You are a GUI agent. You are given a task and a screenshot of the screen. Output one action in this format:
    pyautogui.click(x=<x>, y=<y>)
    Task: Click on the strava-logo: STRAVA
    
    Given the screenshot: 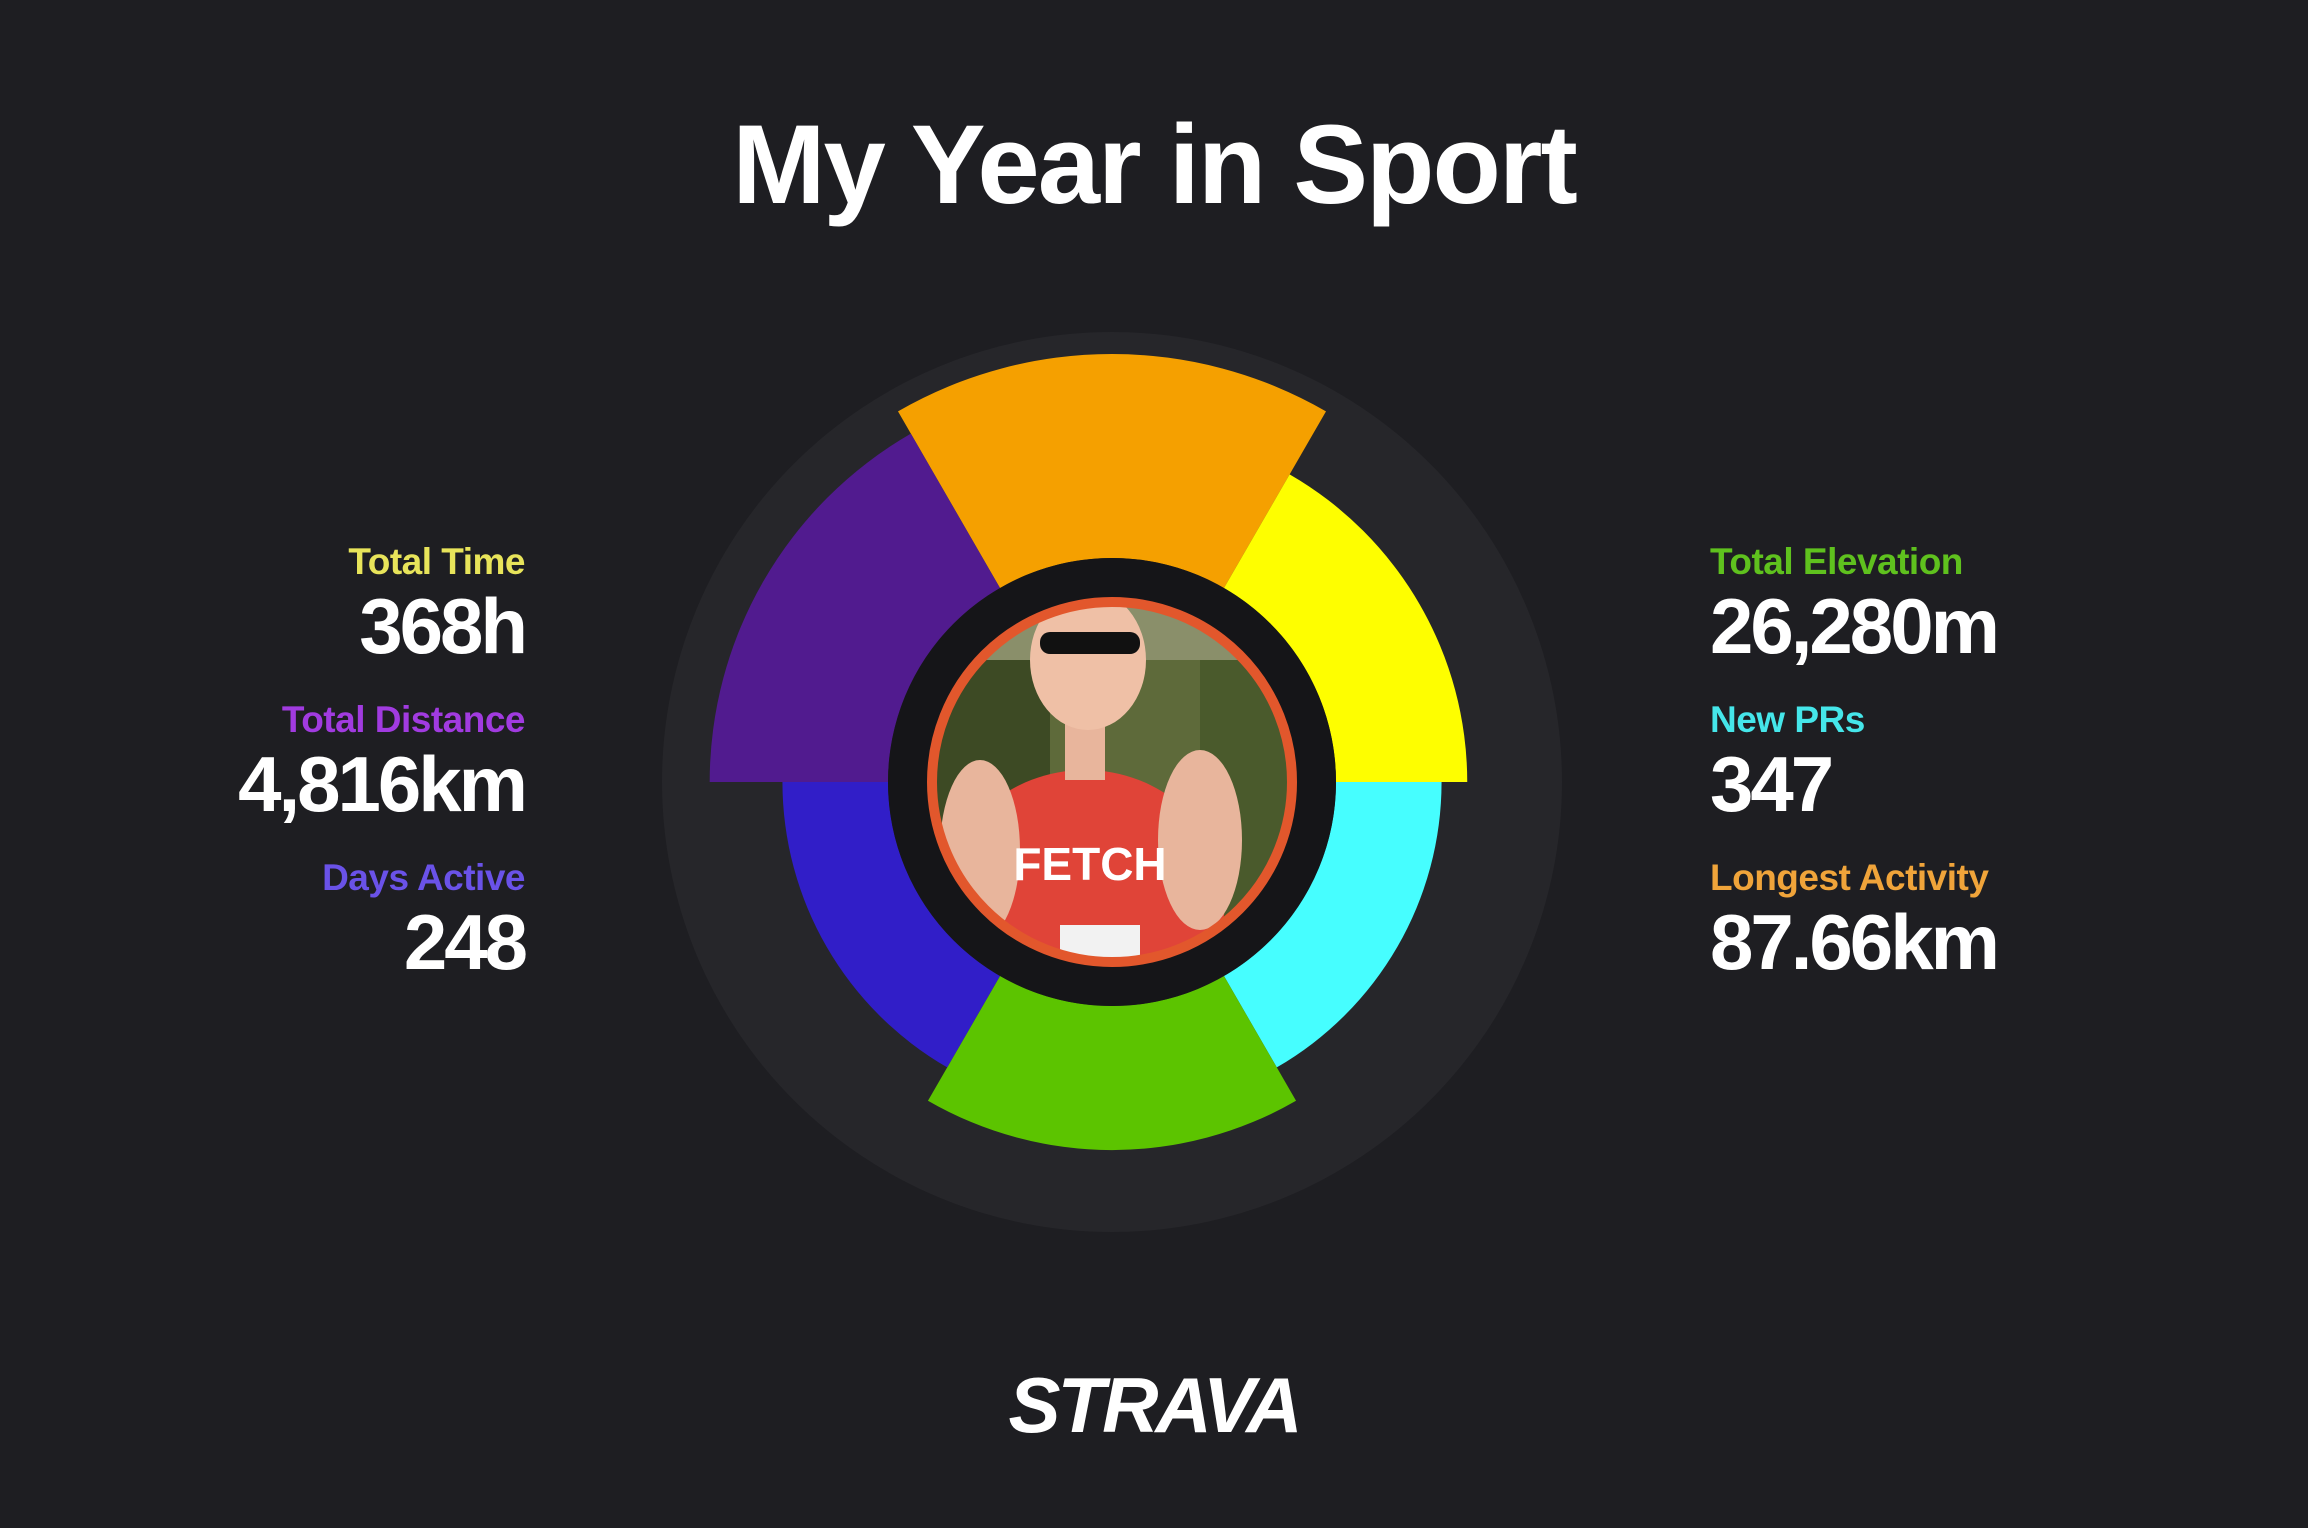 What is the action you would take?
    pyautogui.click(x=1155, y=1405)
    